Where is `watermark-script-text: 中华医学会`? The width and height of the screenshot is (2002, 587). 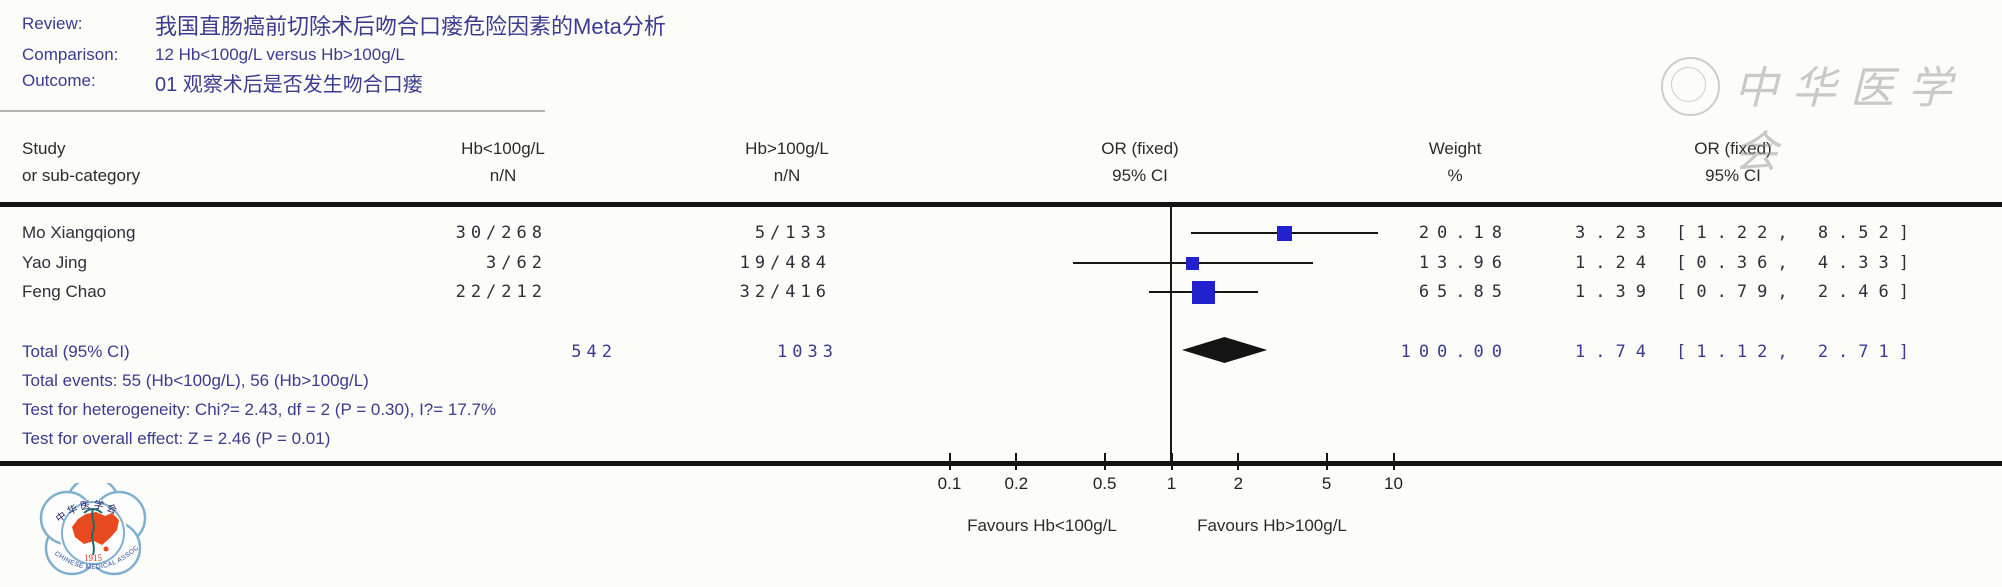 watermark-script-text: 中华医学会 is located at coordinates (1850, 120).